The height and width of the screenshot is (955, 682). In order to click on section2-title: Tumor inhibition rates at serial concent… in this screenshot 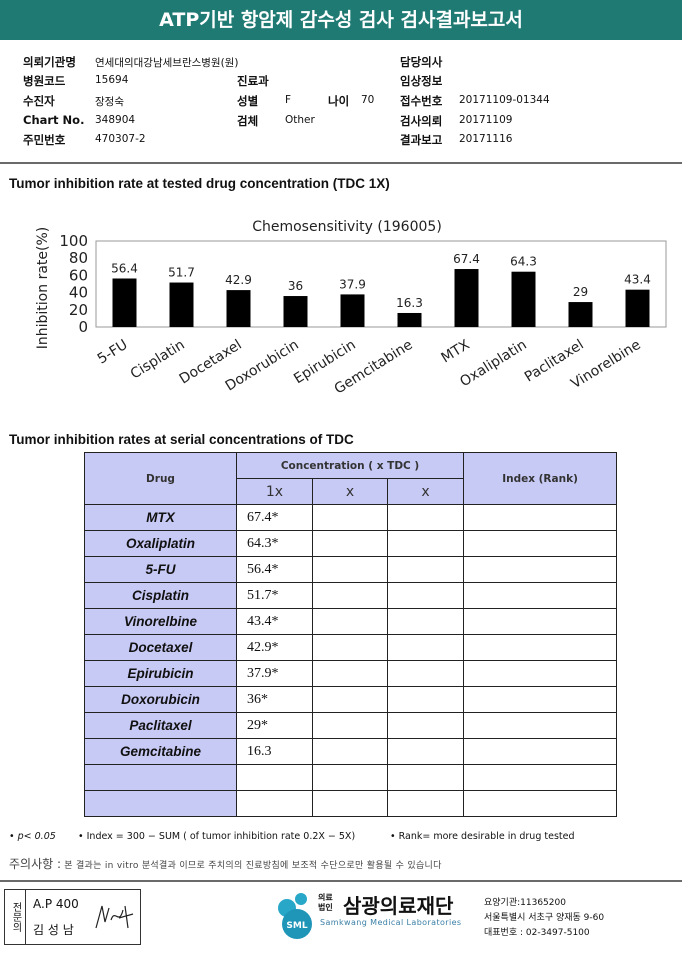, I will do `click(181, 439)`.